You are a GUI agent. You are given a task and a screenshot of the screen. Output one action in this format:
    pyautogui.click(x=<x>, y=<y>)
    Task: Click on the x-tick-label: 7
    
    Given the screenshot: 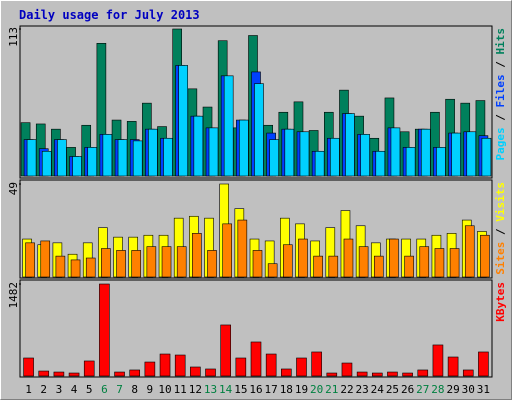 What is the action you would take?
    pyautogui.click(x=119, y=389)
    